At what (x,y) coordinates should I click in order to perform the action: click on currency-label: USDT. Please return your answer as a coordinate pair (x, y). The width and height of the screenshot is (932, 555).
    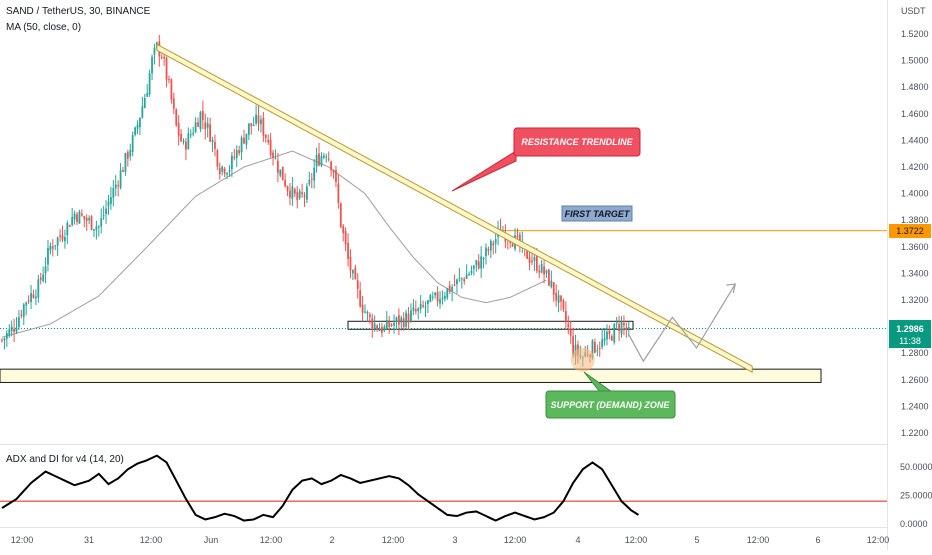
    Looking at the image, I should click on (913, 11).